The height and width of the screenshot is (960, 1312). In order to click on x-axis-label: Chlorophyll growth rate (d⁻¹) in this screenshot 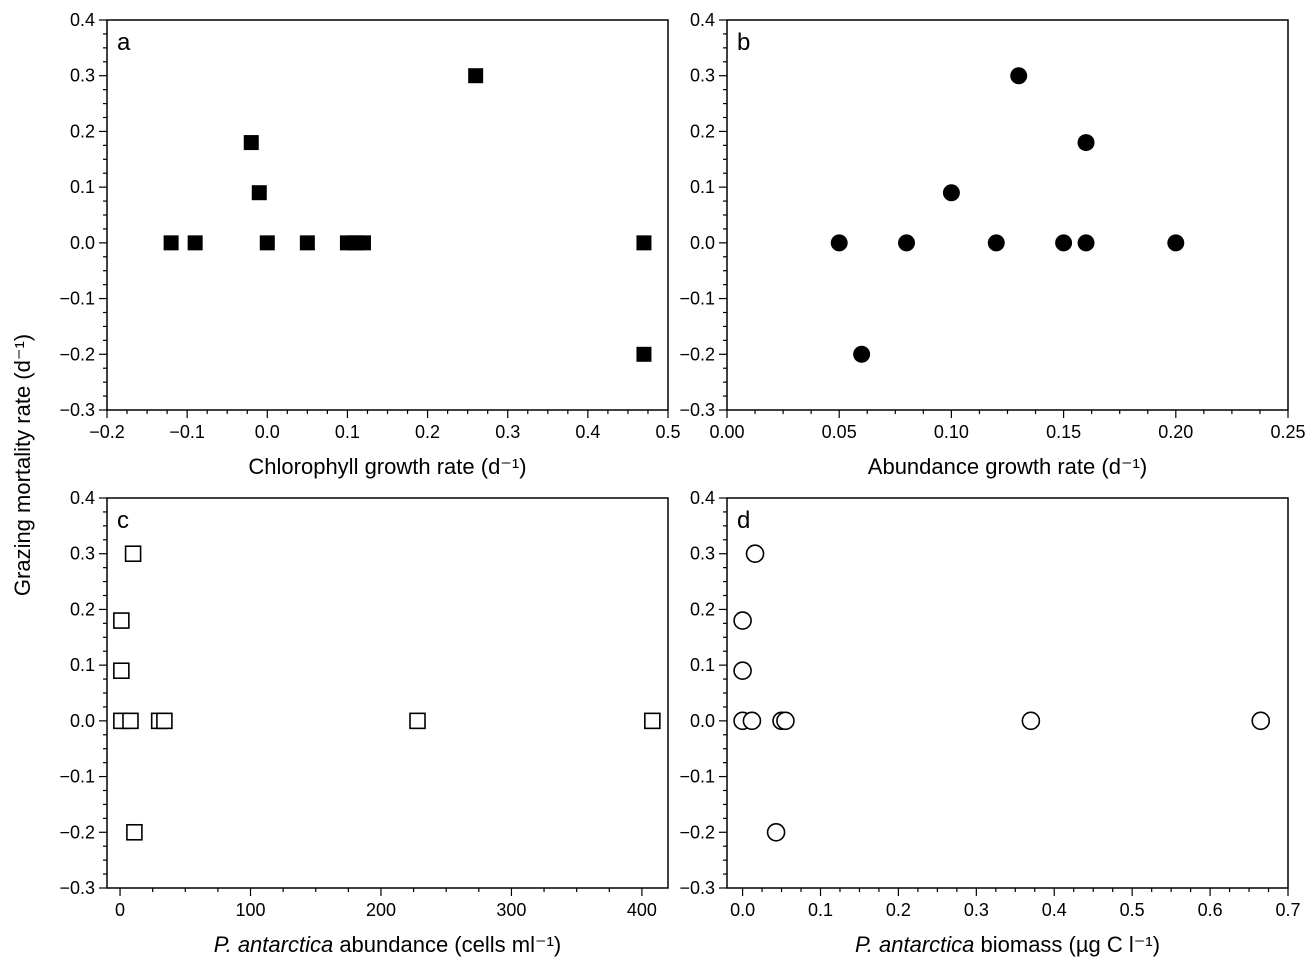, I will do `click(387, 466)`.